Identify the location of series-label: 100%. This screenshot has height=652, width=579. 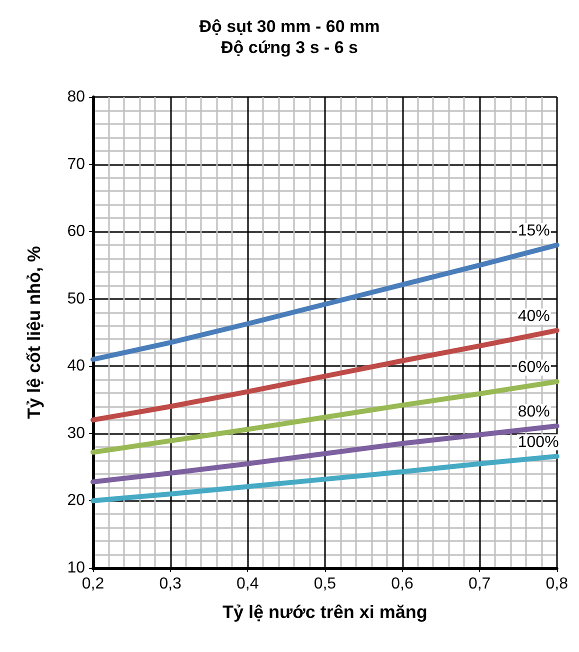
(538, 442).